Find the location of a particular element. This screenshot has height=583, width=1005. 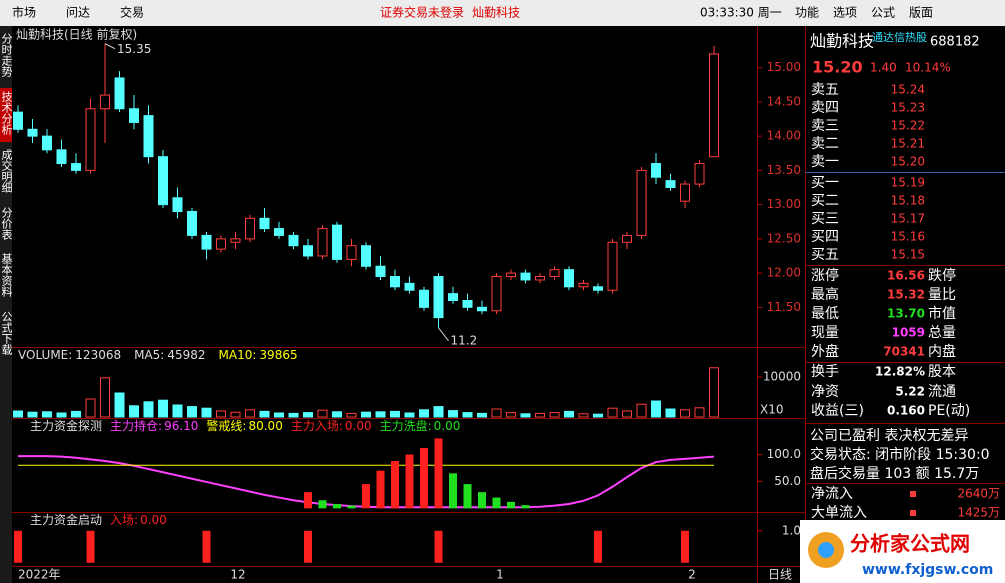

quote-price: 15.20 is located at coordinates (837, 67).